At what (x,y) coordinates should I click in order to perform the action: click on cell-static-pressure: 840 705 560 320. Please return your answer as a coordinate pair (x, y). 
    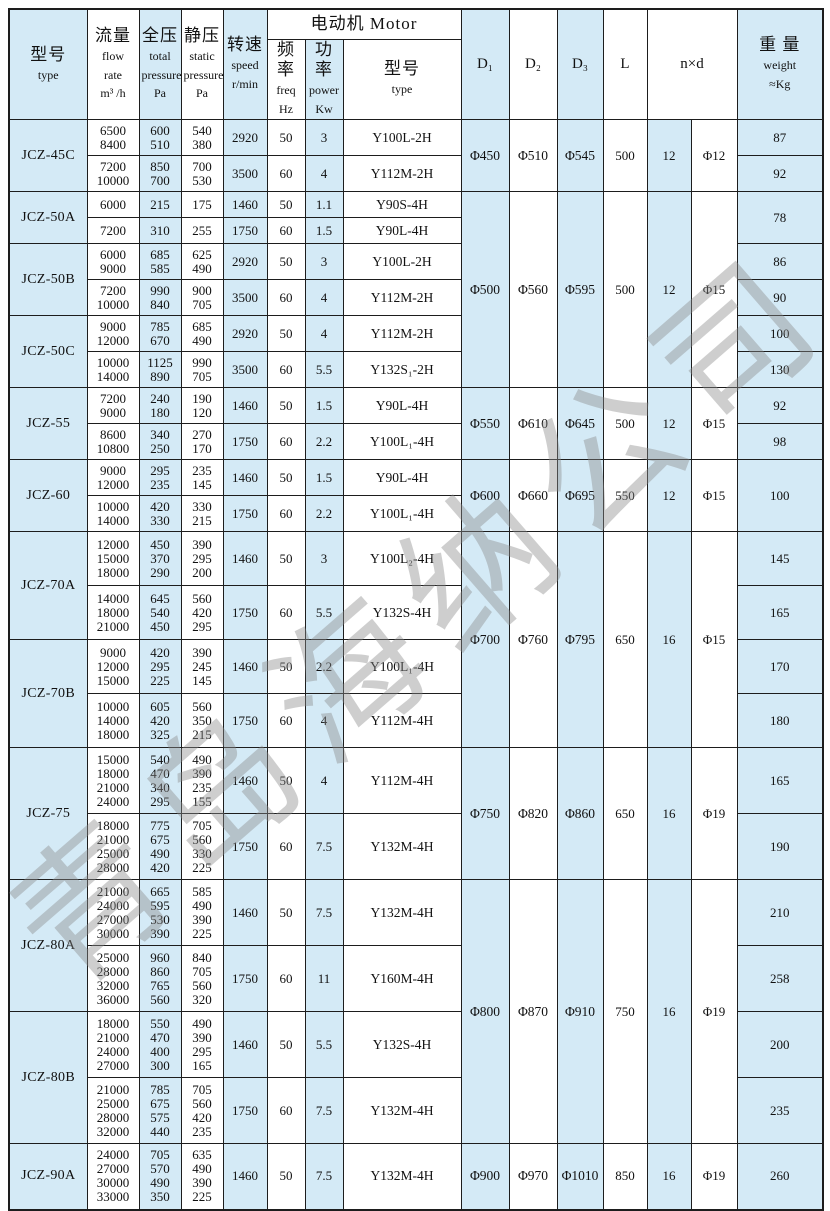
    Looking at the image, I should click on (202, 978).